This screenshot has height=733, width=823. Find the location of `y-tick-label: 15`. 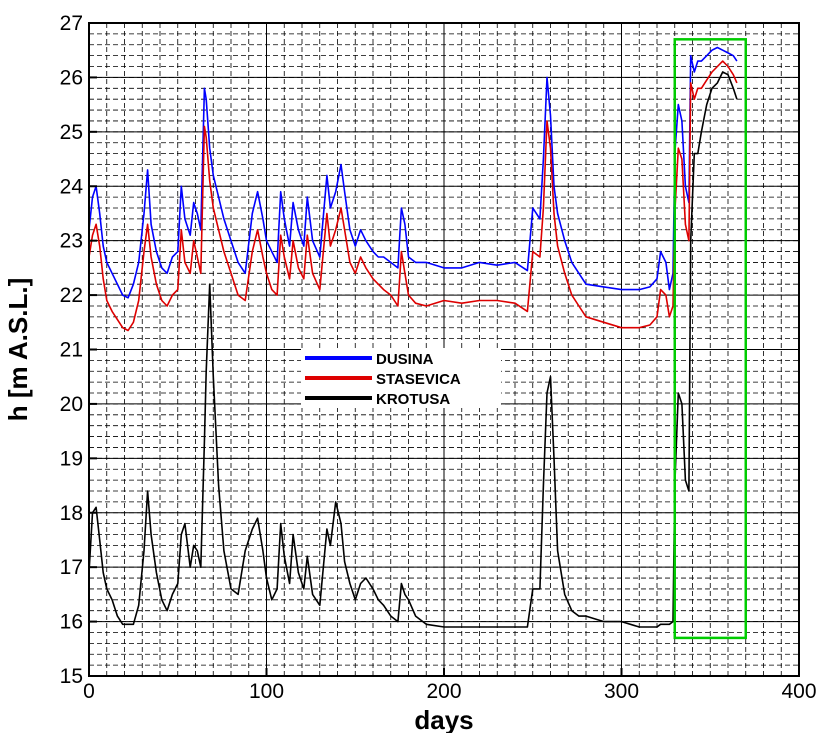

y-tick-label: 15 is located at coordinates (71, 676).